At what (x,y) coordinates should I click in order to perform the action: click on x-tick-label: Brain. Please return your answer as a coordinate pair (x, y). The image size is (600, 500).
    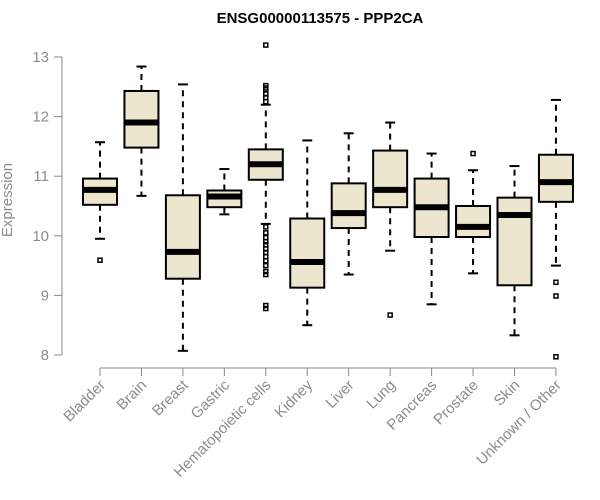
    Looking at the image, I should click on (131, 395).